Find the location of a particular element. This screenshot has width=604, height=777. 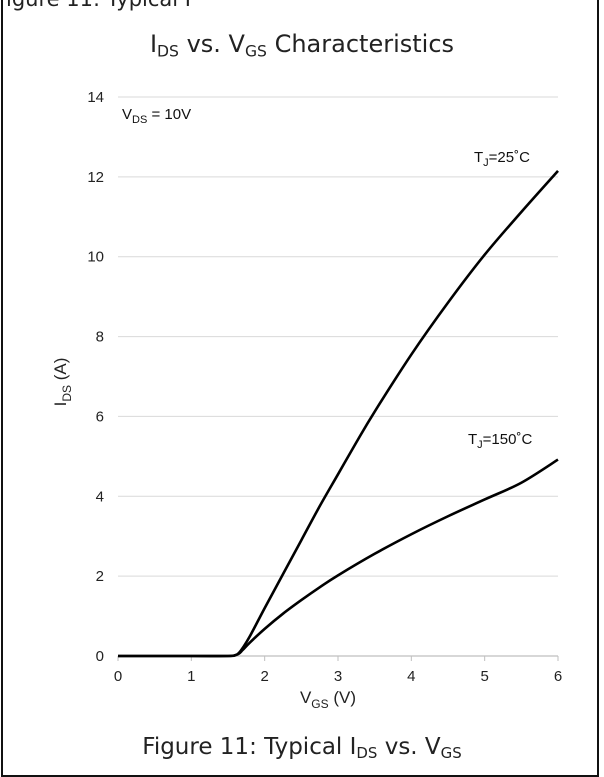

x-tick-labels: 0 1 2 3 4 5 6 is located at coordinates (338, 676).